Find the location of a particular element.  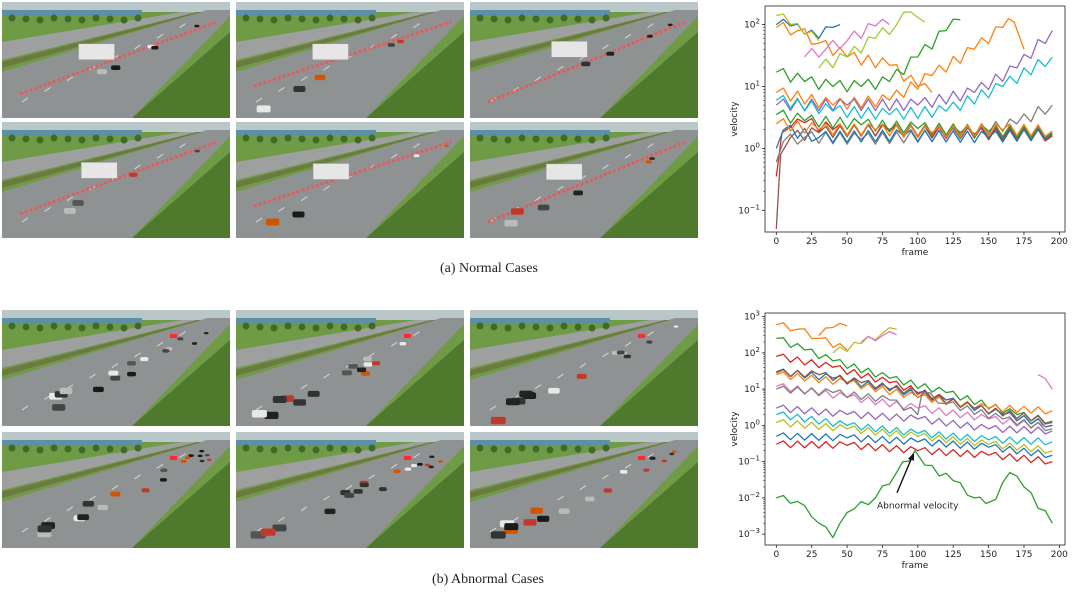

series-line-s7 is located at coordinates (900, 64).